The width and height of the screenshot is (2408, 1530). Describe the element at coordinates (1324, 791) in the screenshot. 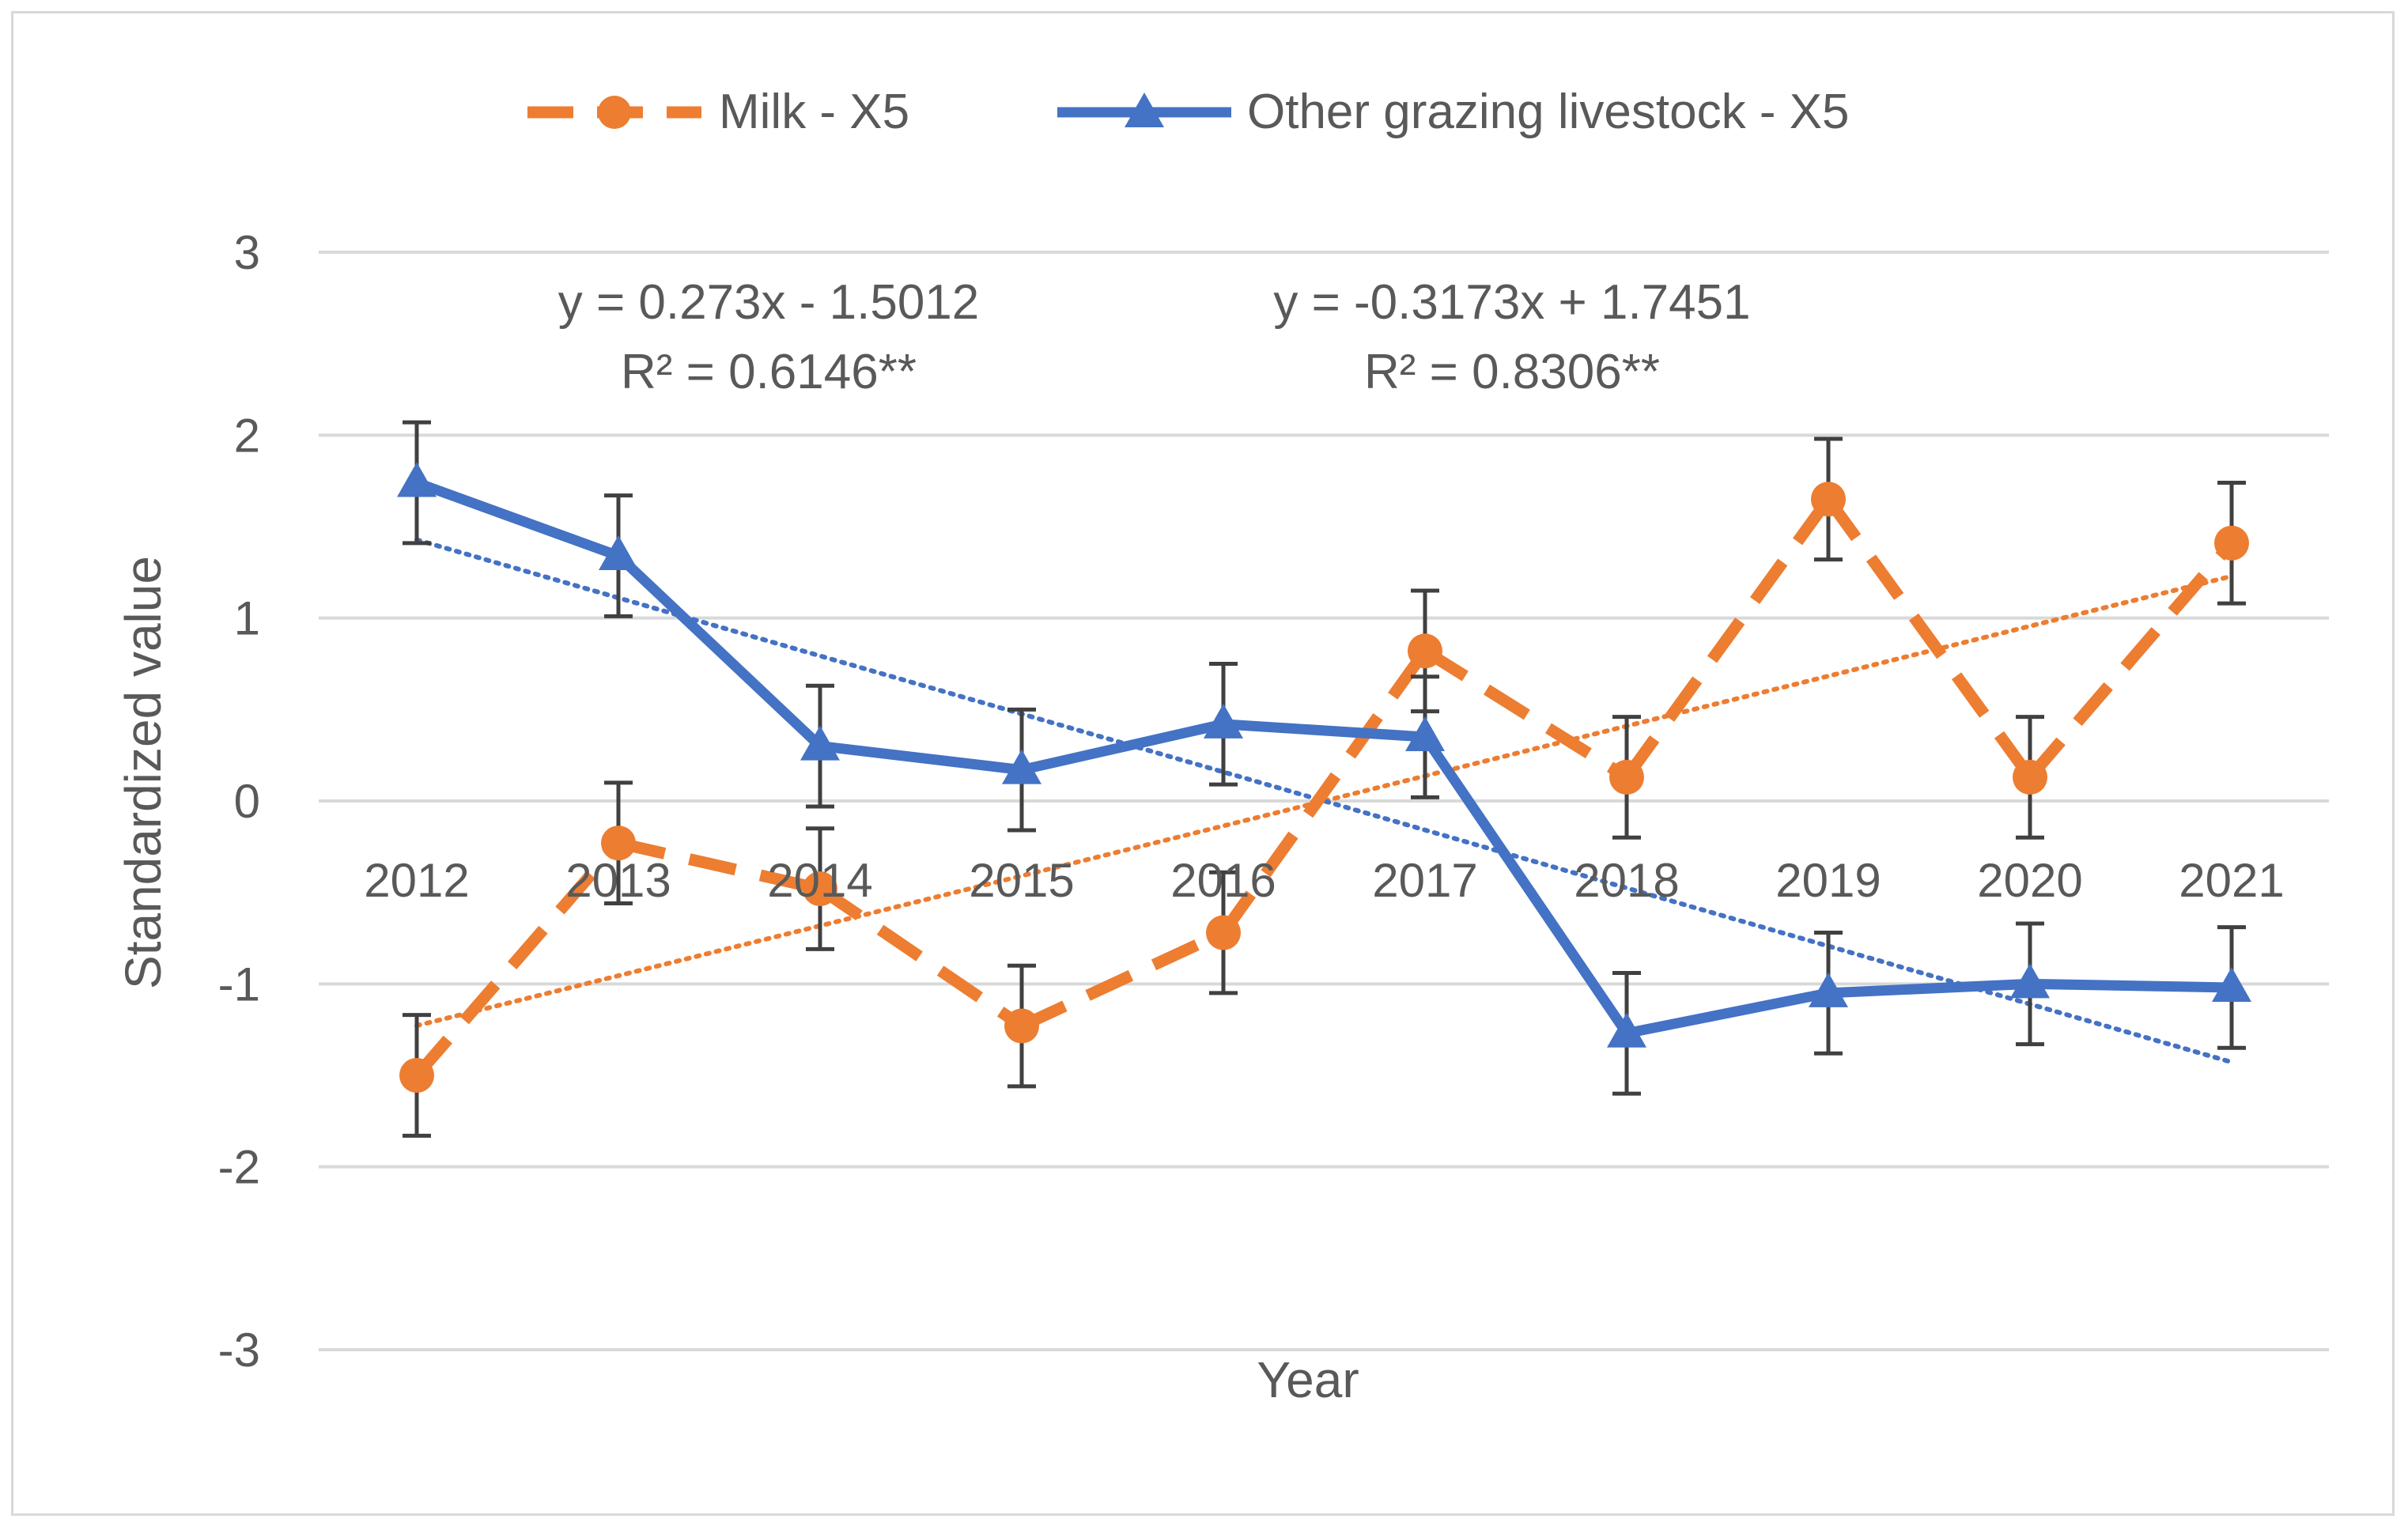

I see `series-line-milk-2016` at that location.